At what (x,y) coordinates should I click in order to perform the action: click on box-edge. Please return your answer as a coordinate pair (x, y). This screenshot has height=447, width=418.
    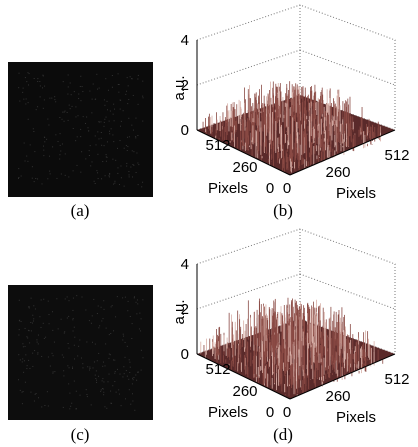
    Looking at the image, I should click on (248, 291).